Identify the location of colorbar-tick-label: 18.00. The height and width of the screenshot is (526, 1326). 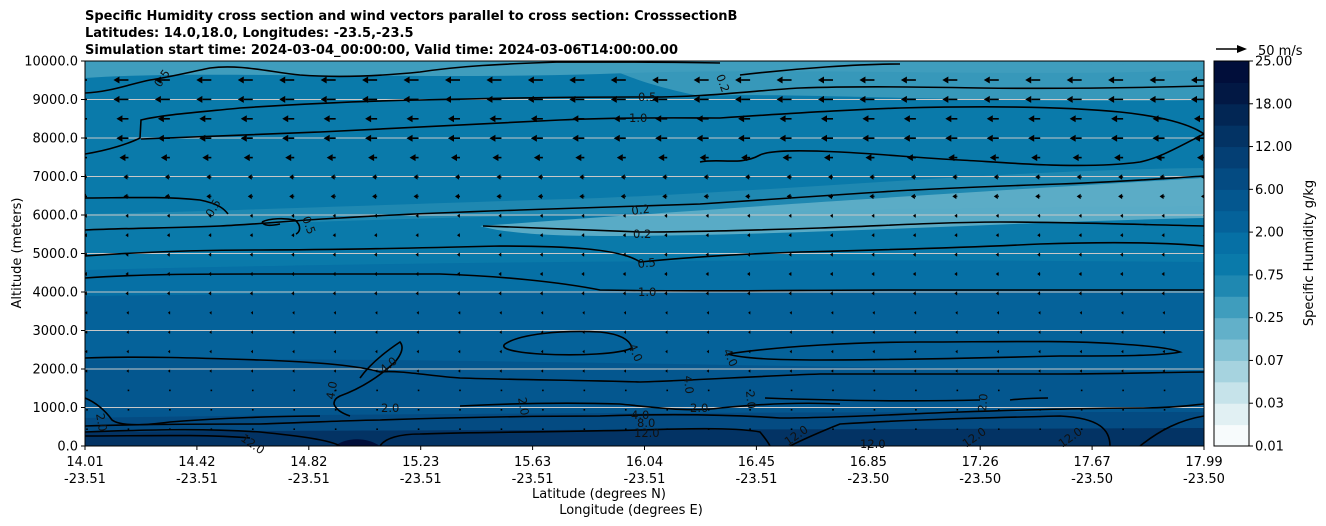
(1273, 104).